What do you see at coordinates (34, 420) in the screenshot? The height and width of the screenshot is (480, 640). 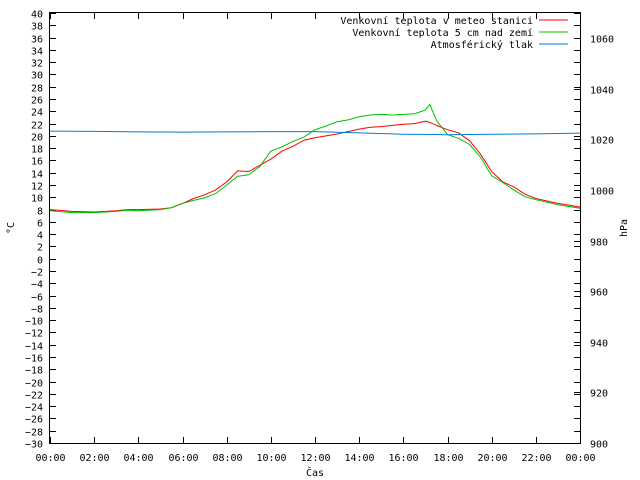 I see `y-tick-label: −26` at bounding box center [34, 420].